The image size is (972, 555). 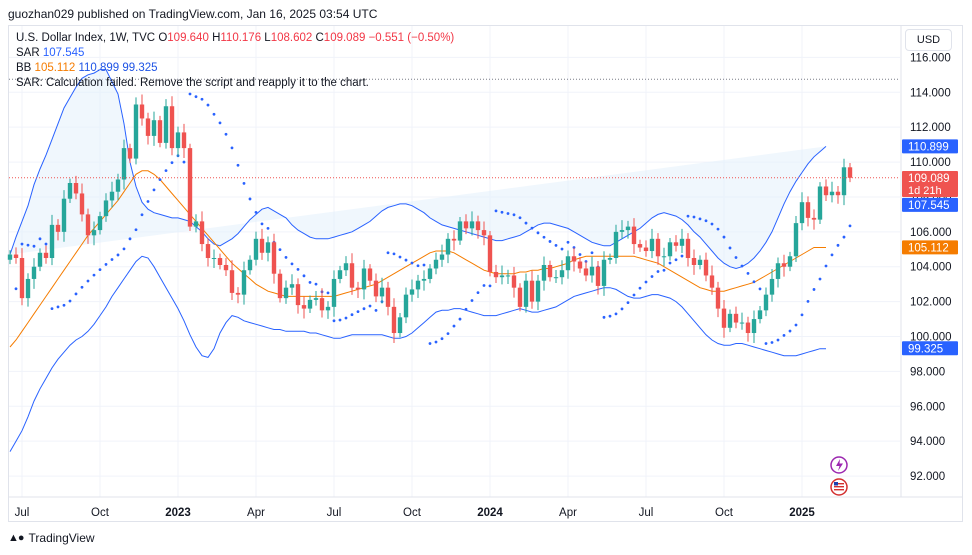 I want to click on footer-brand: ▲● TradingView, so click(x=51, y=538).